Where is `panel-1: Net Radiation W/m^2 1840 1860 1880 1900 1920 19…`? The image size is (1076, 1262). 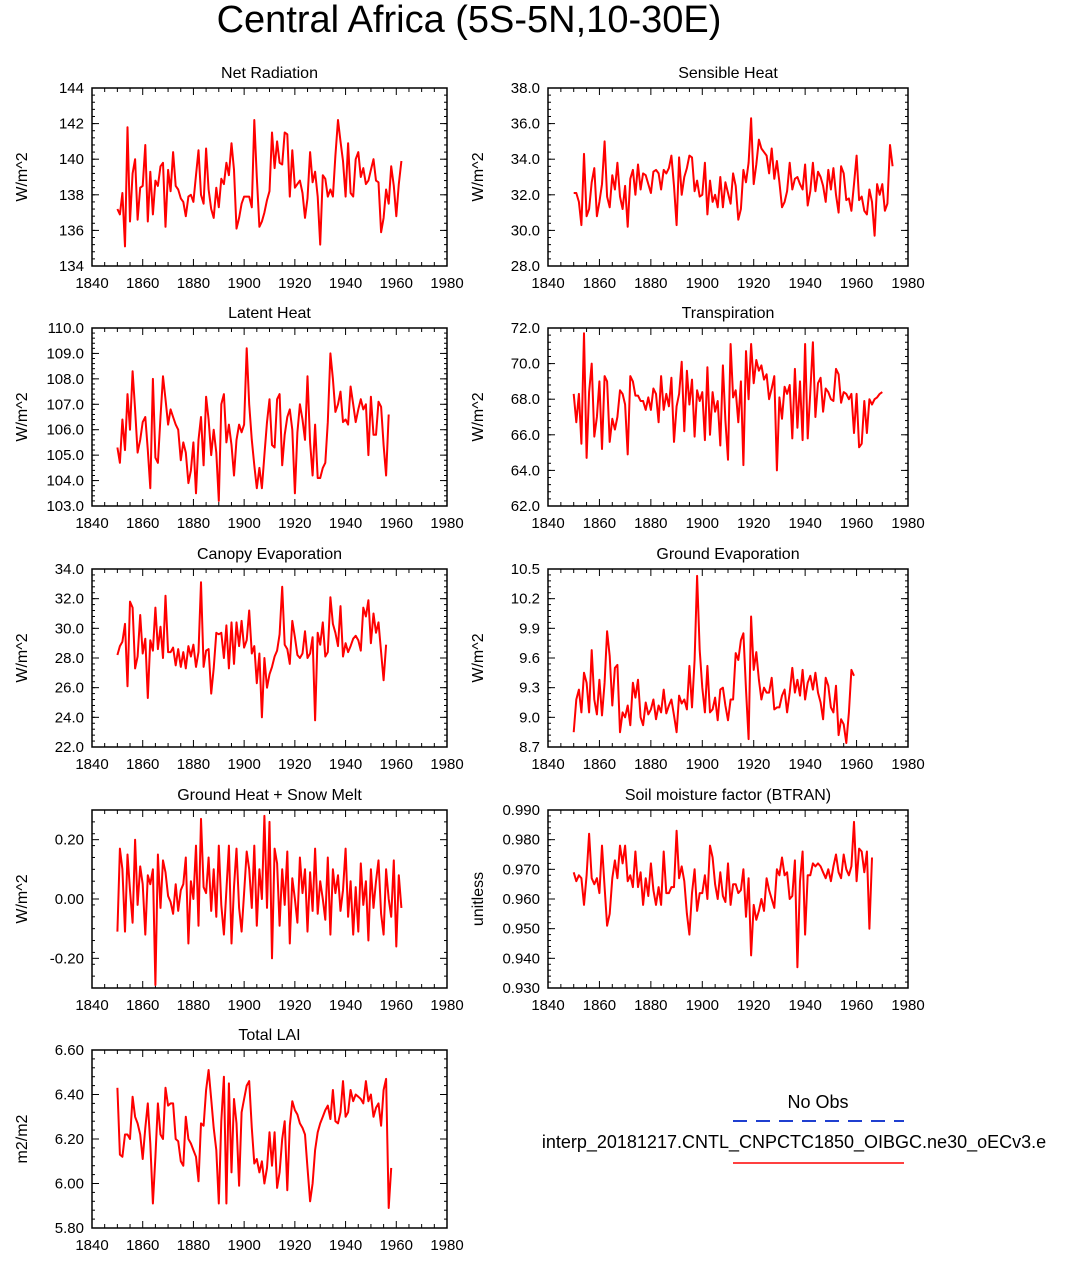
panel-1: Net Radiation W/m^2 1840 1860 1880 1900 1920 19… is located at coordinates (239, 178).